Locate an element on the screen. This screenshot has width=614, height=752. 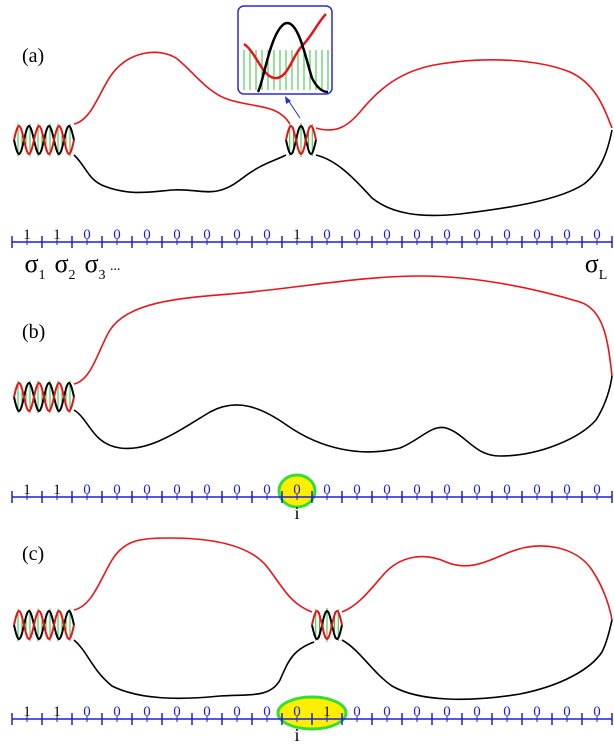
inset-strand-bottom is located at coordinates (292, 57).